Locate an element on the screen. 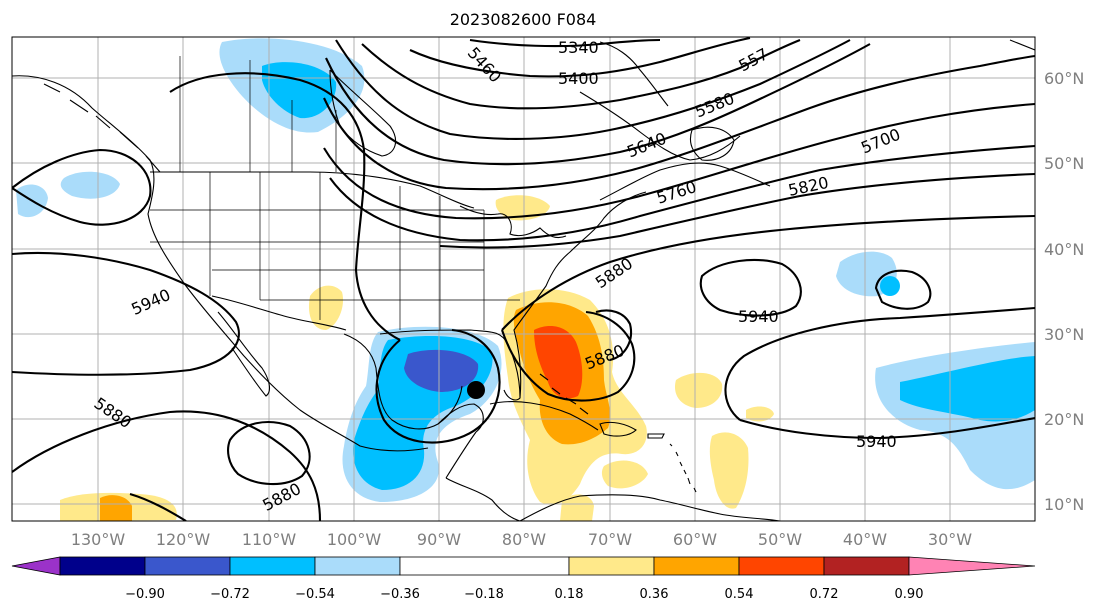  maritimes is located at coordinates (685, 181).